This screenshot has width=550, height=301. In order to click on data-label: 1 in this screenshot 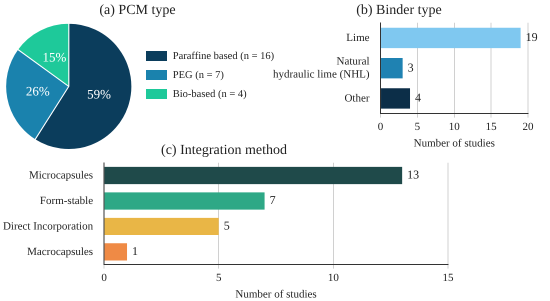, I will do `click(135, 251)`.